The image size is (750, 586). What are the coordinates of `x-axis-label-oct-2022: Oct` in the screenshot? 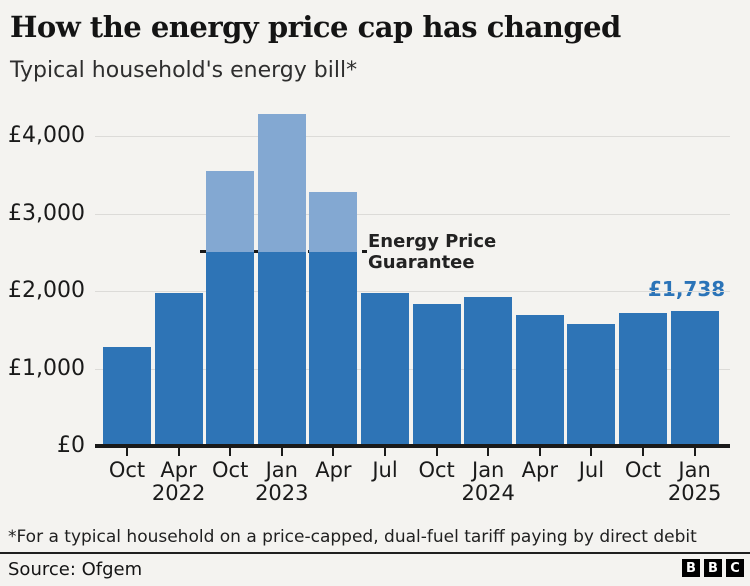 It's located at (230, 470).